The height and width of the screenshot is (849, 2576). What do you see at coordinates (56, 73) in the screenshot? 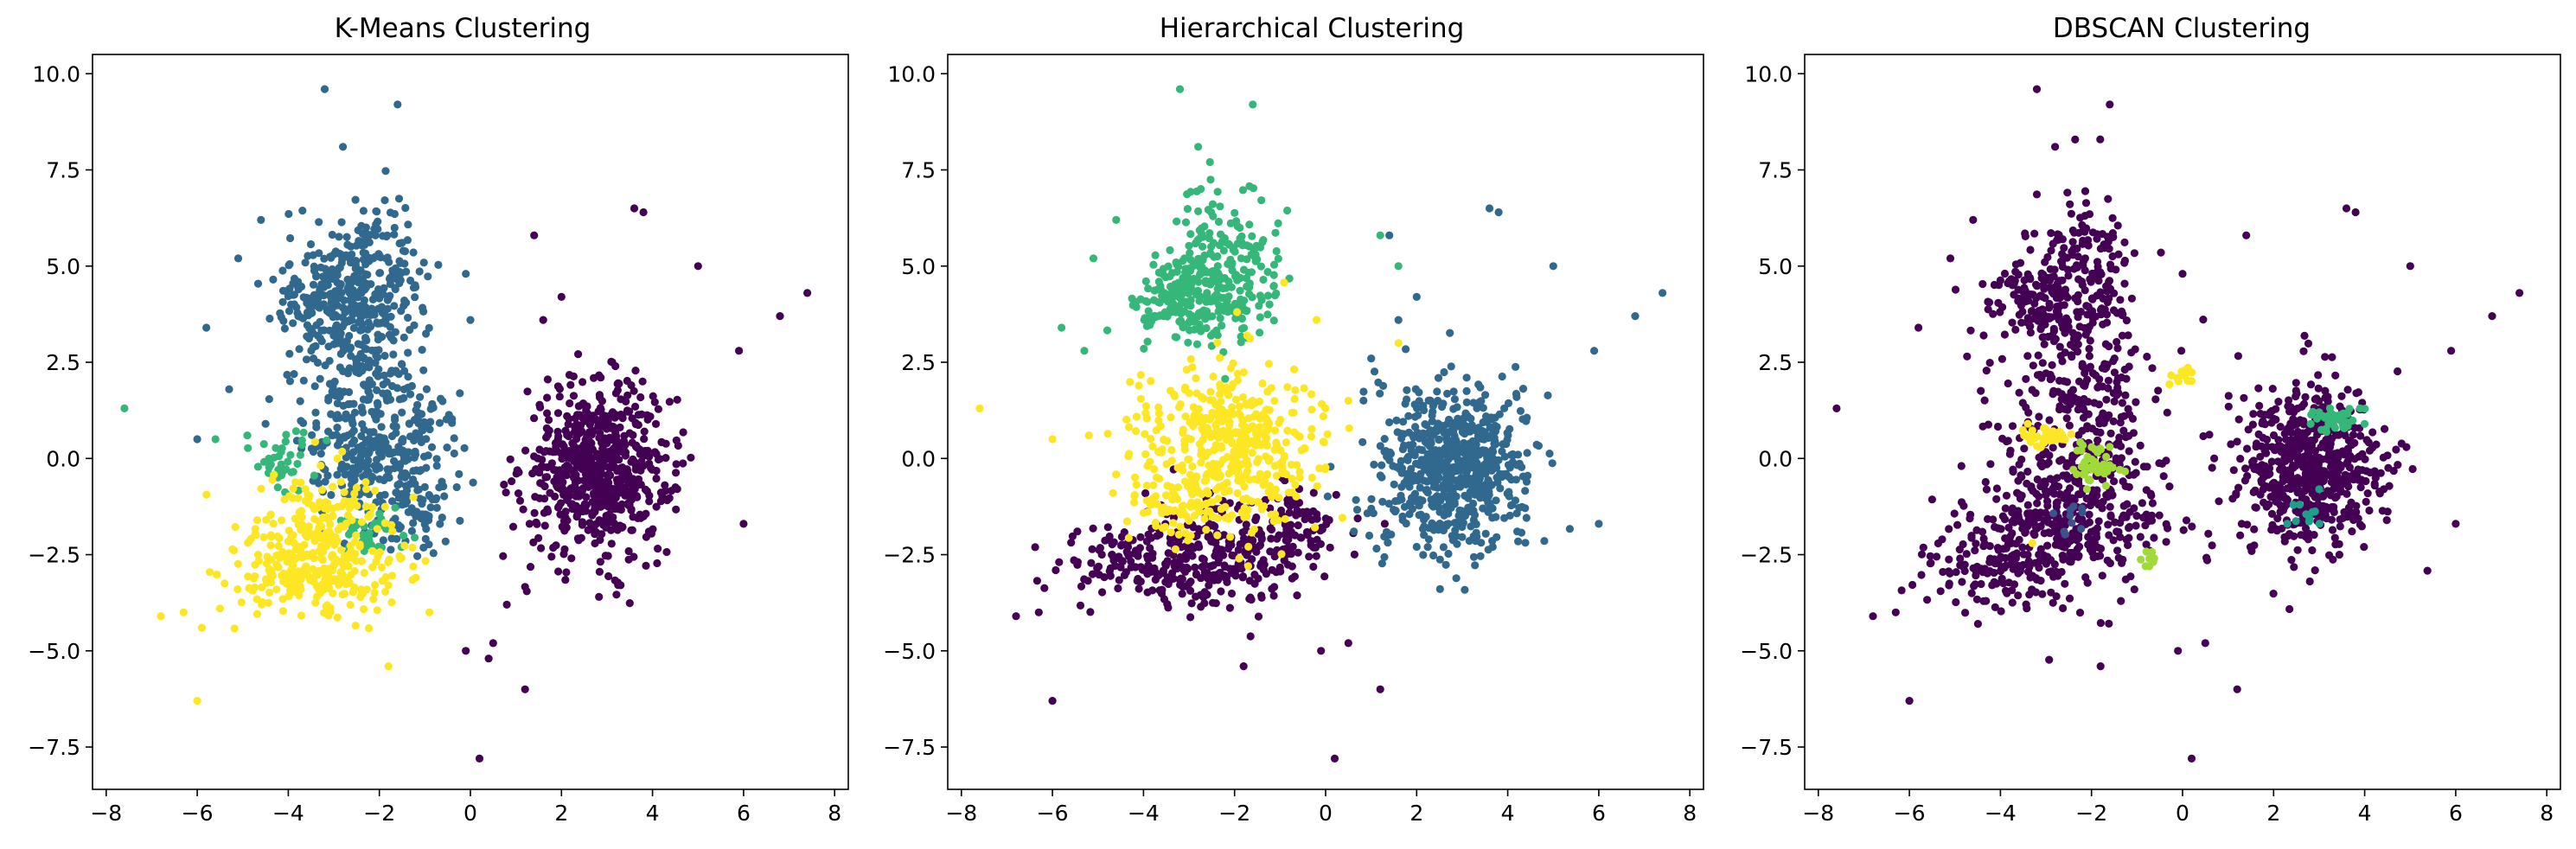
I see `y-tick-label: 10.0` at bounding box center [56, 73].